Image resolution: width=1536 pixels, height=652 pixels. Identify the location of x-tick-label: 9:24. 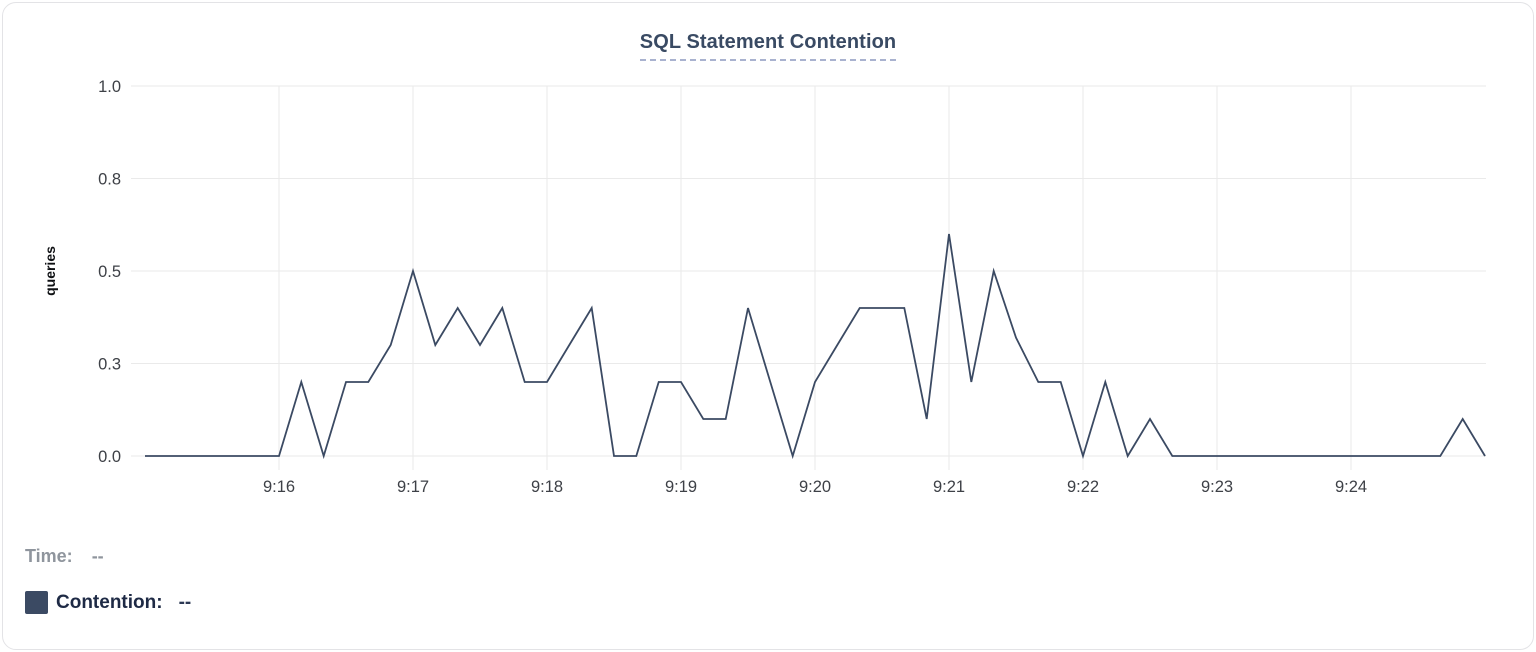
(1351, 487).